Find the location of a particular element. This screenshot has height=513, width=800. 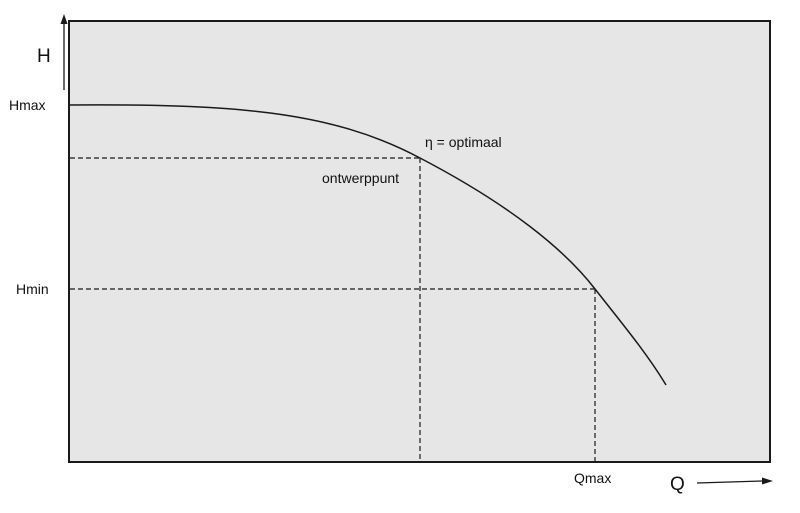

design-point-label: ontwerppunt is located at coordinates (360, 178).